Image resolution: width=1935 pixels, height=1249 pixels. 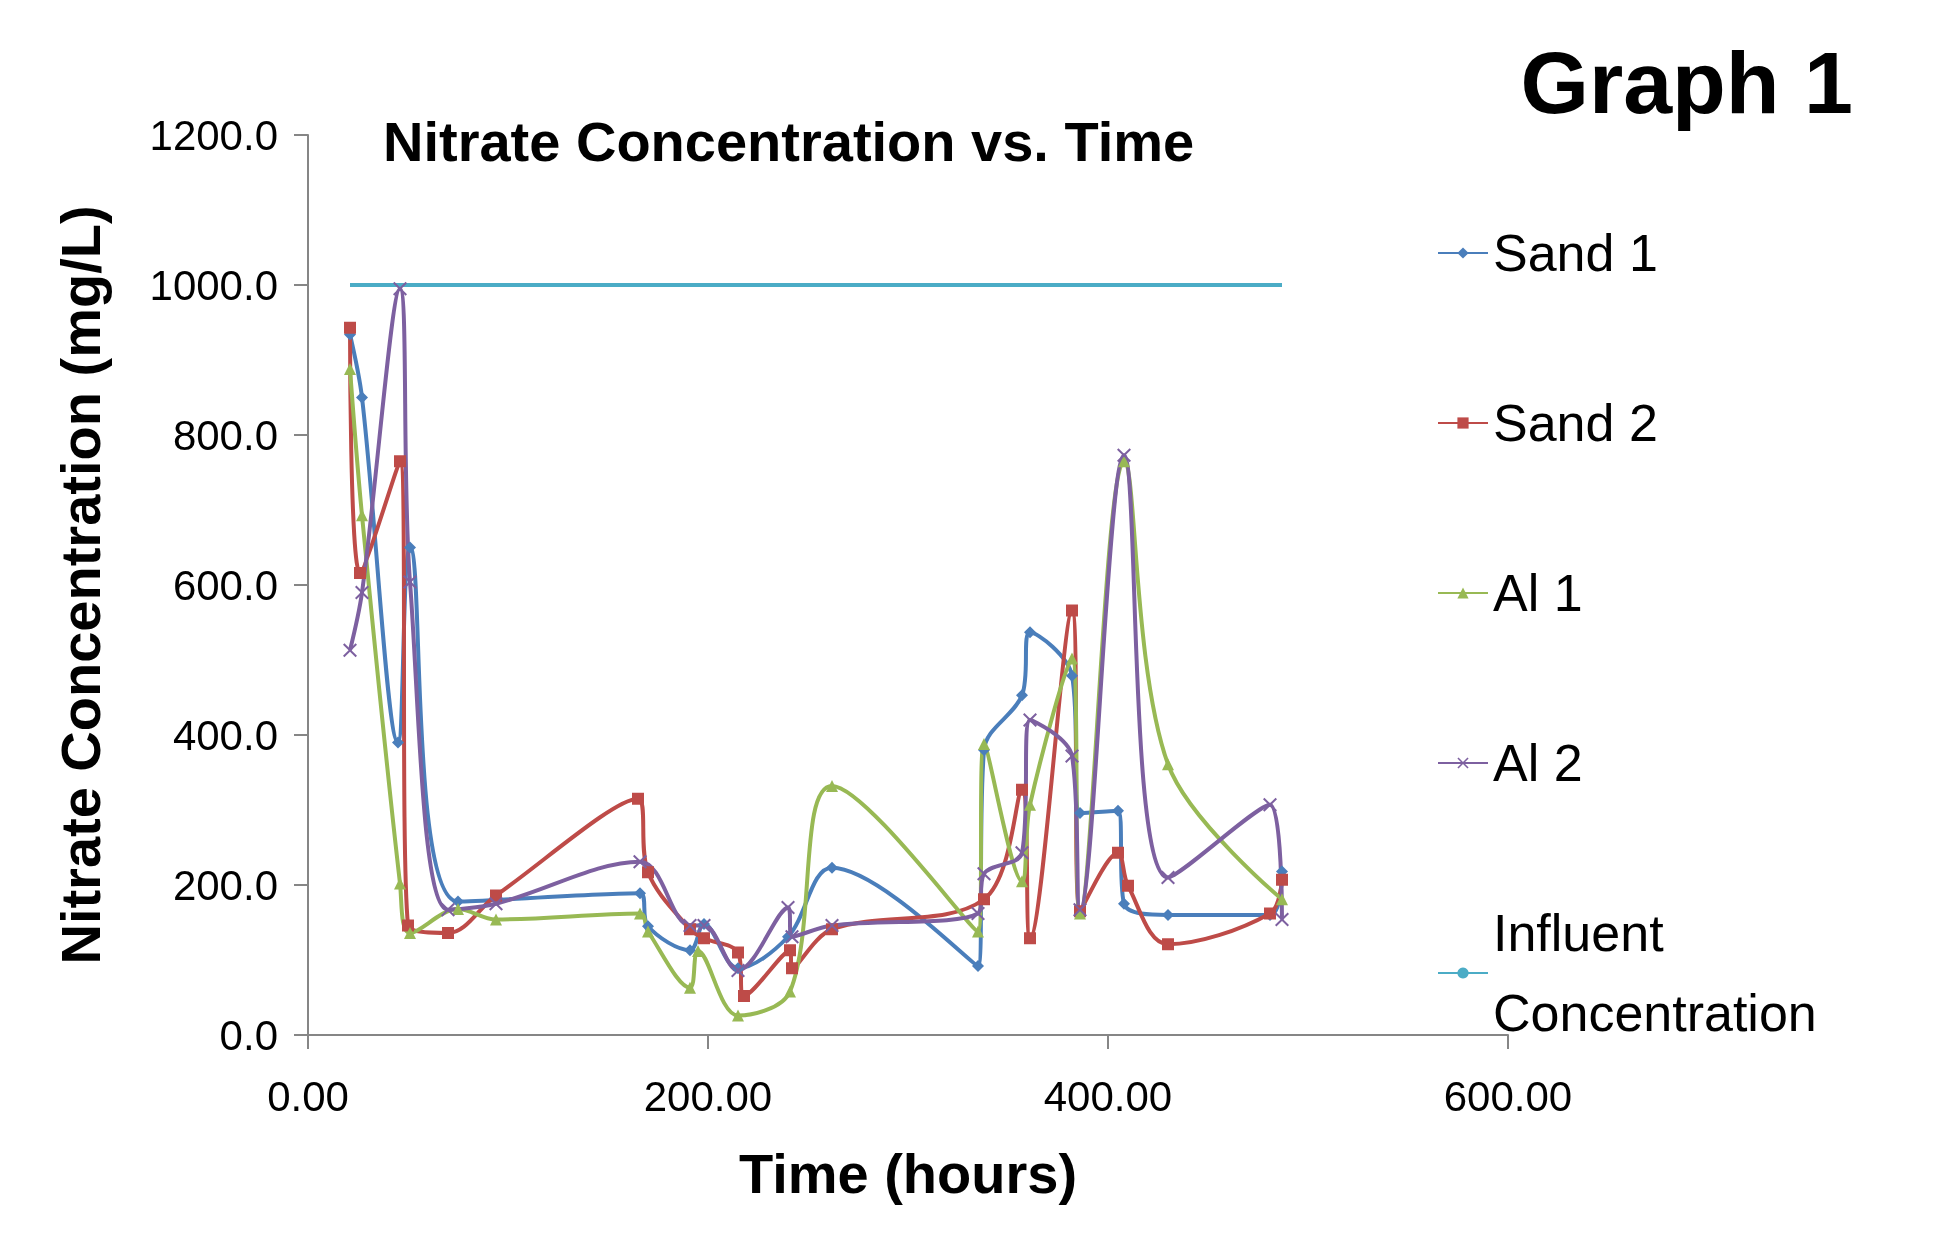 What do you see at coordinates (225, 585) in the screenshot?
I see `y-tick-label: 600.0` at bounding box center [225, 585].